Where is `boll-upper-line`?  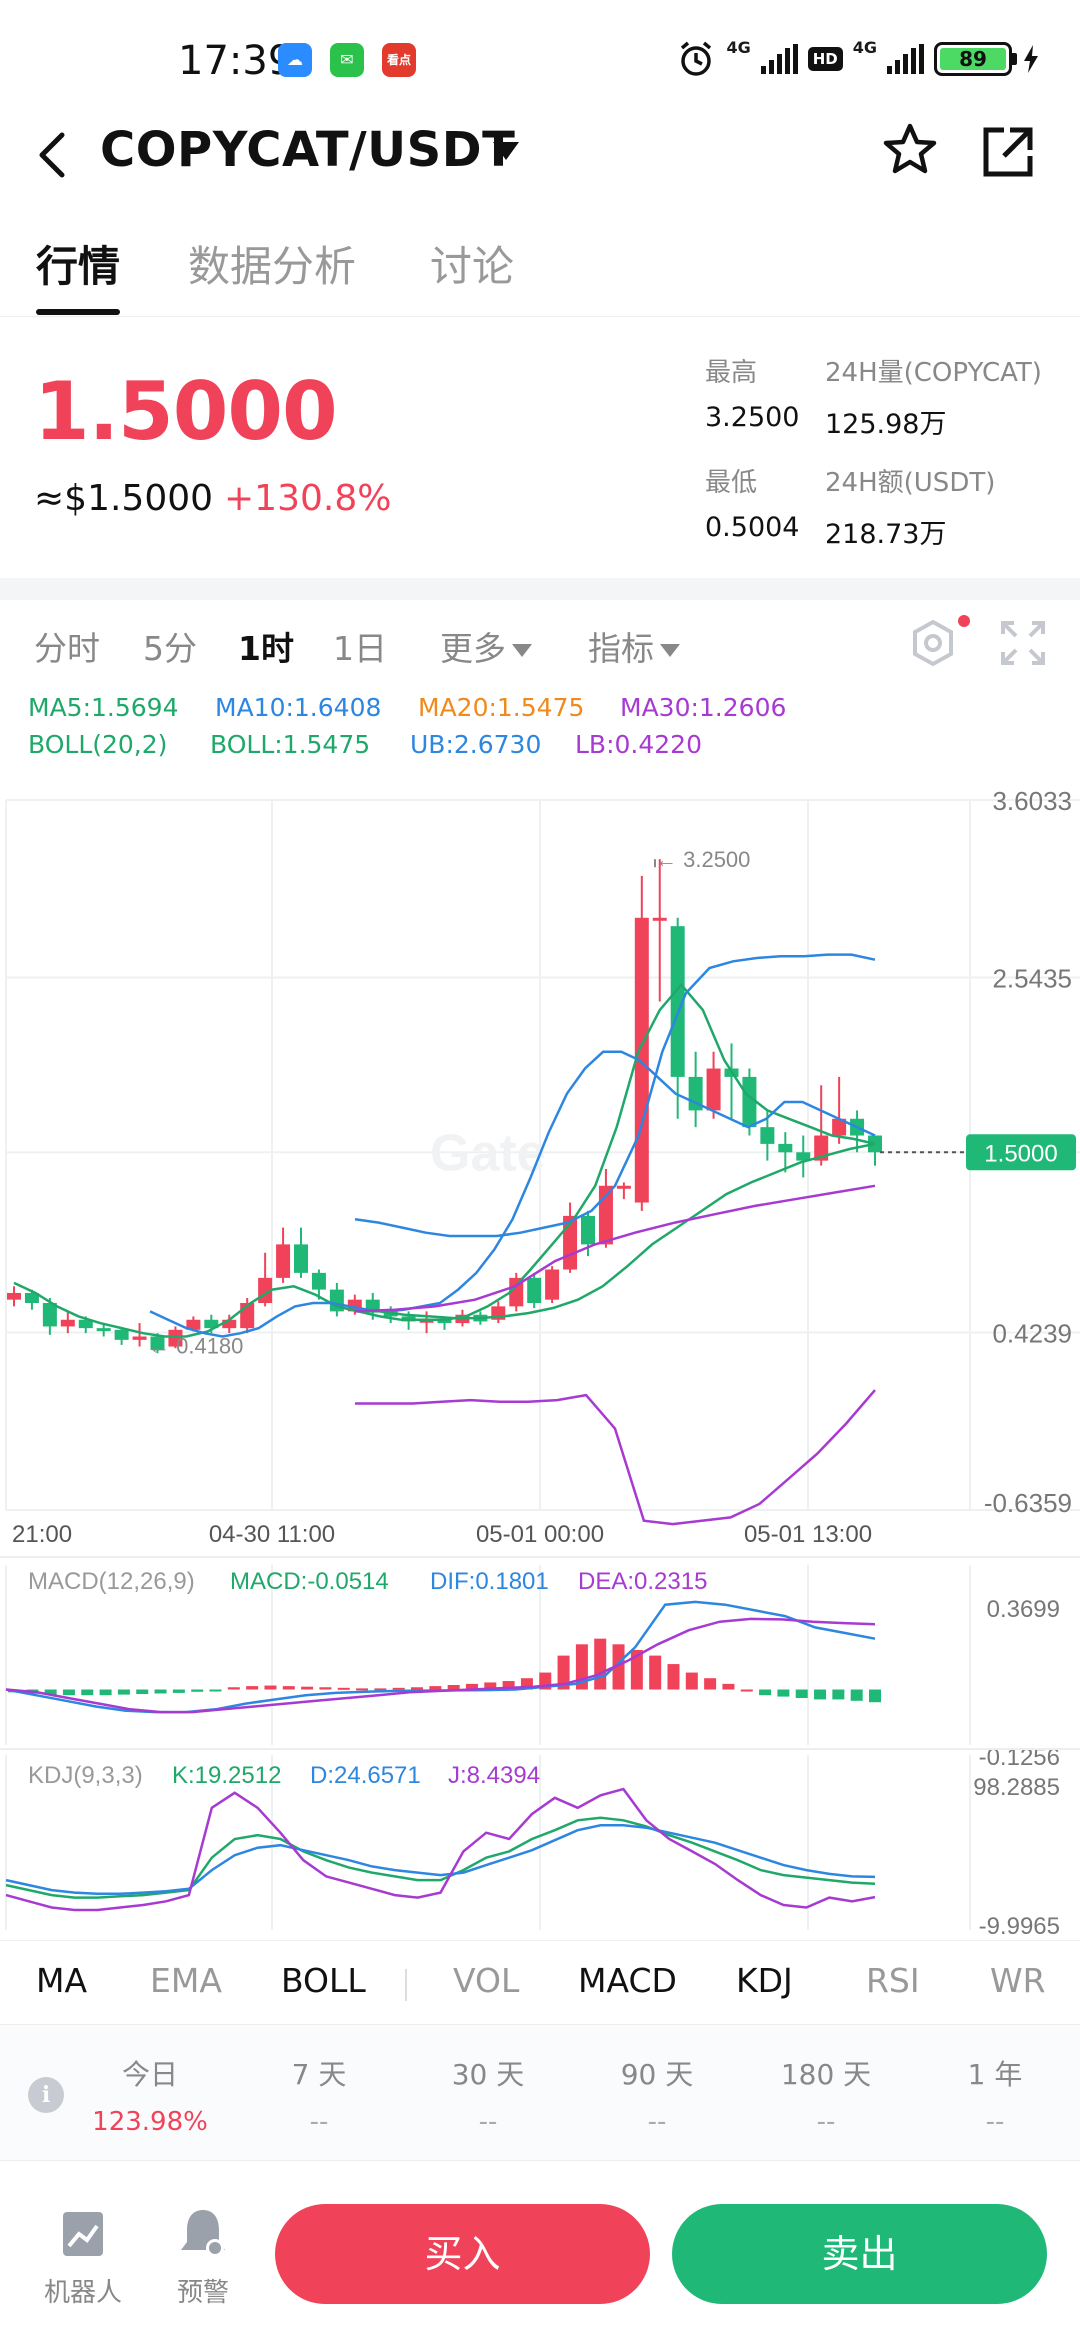 boll-upper-line is located at coordinates (615, 1095).